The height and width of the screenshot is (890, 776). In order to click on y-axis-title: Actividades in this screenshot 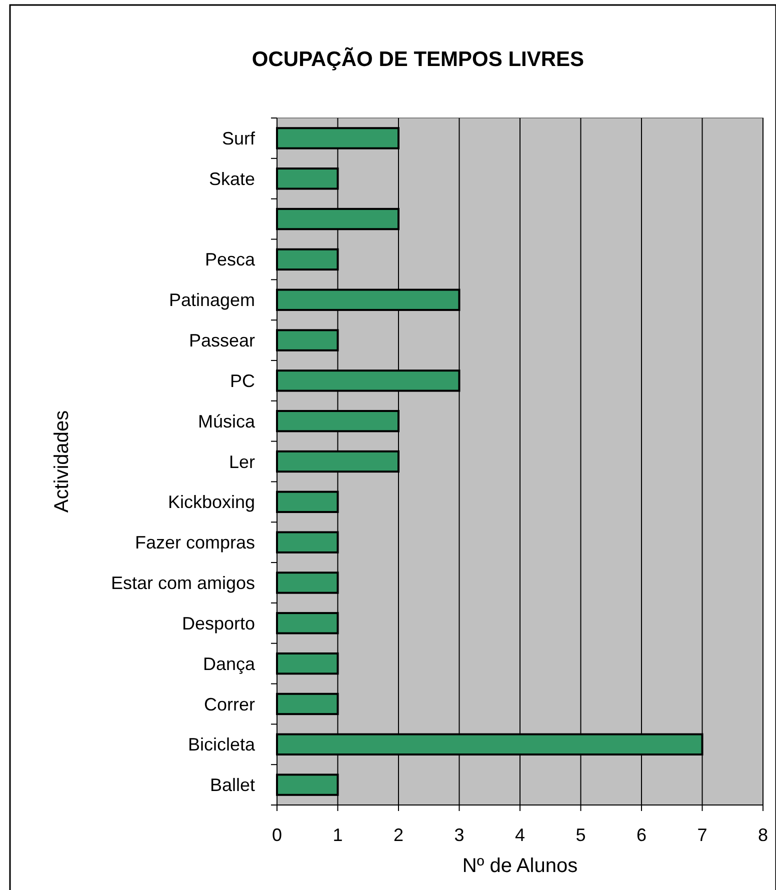, I will do `click(62, 461)`.